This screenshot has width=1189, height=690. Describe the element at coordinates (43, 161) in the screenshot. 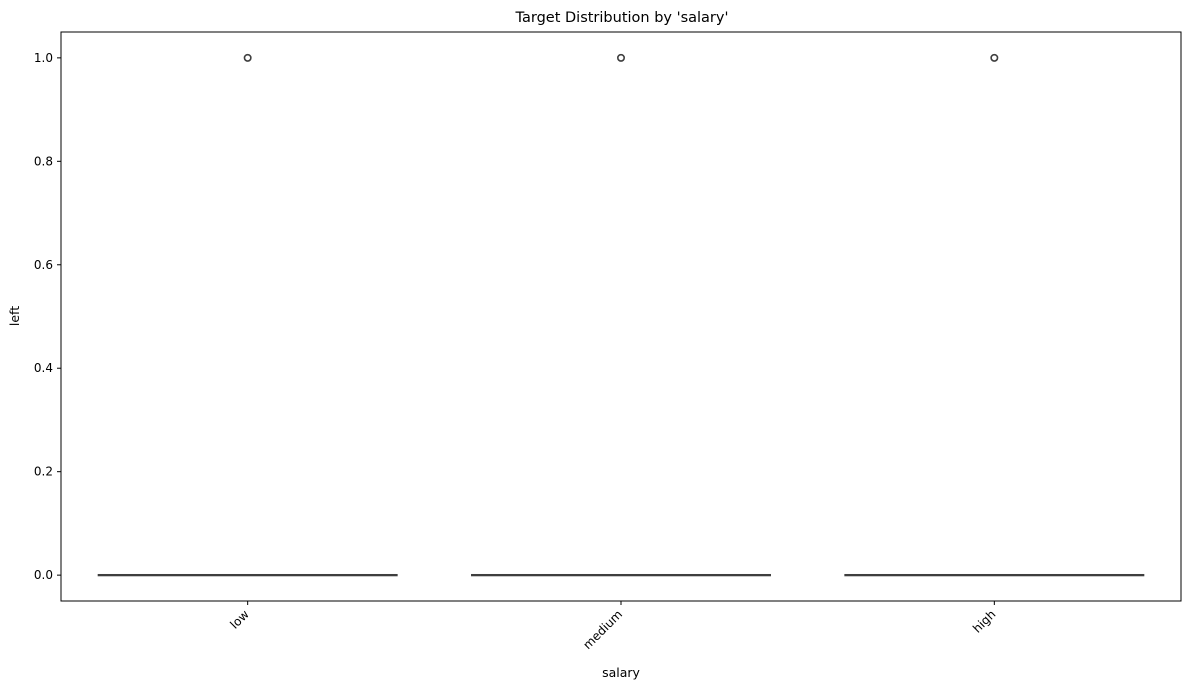

I see `y-tick-label: 0.8` at that location.